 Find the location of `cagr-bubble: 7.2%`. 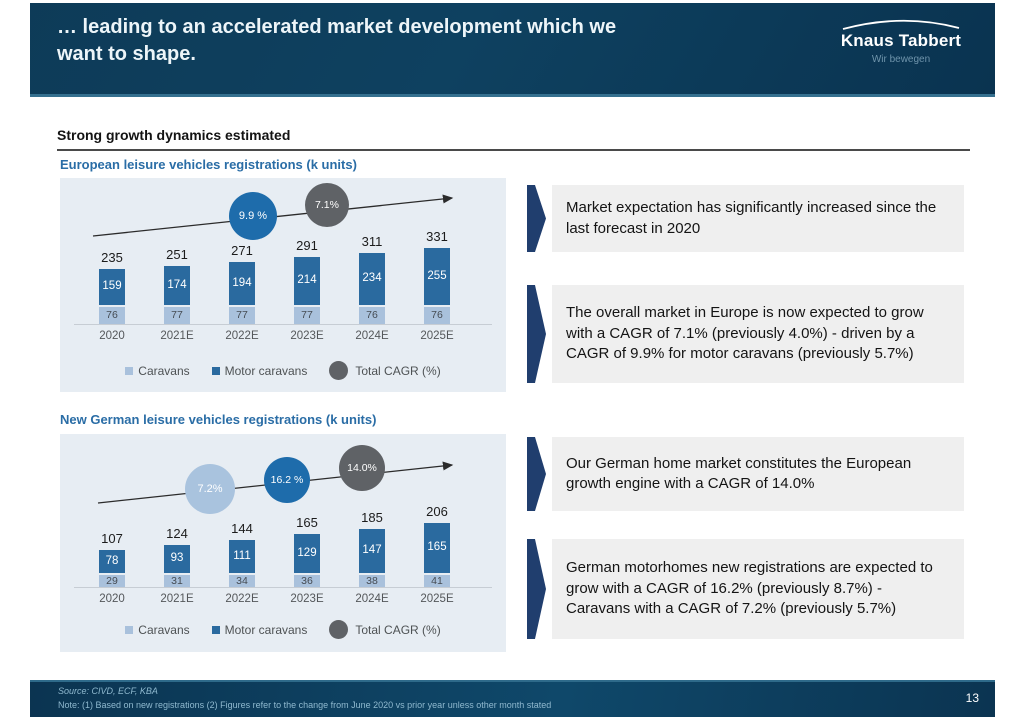

cagr-bubble: 7.2% is located at coordinates (210, 489).